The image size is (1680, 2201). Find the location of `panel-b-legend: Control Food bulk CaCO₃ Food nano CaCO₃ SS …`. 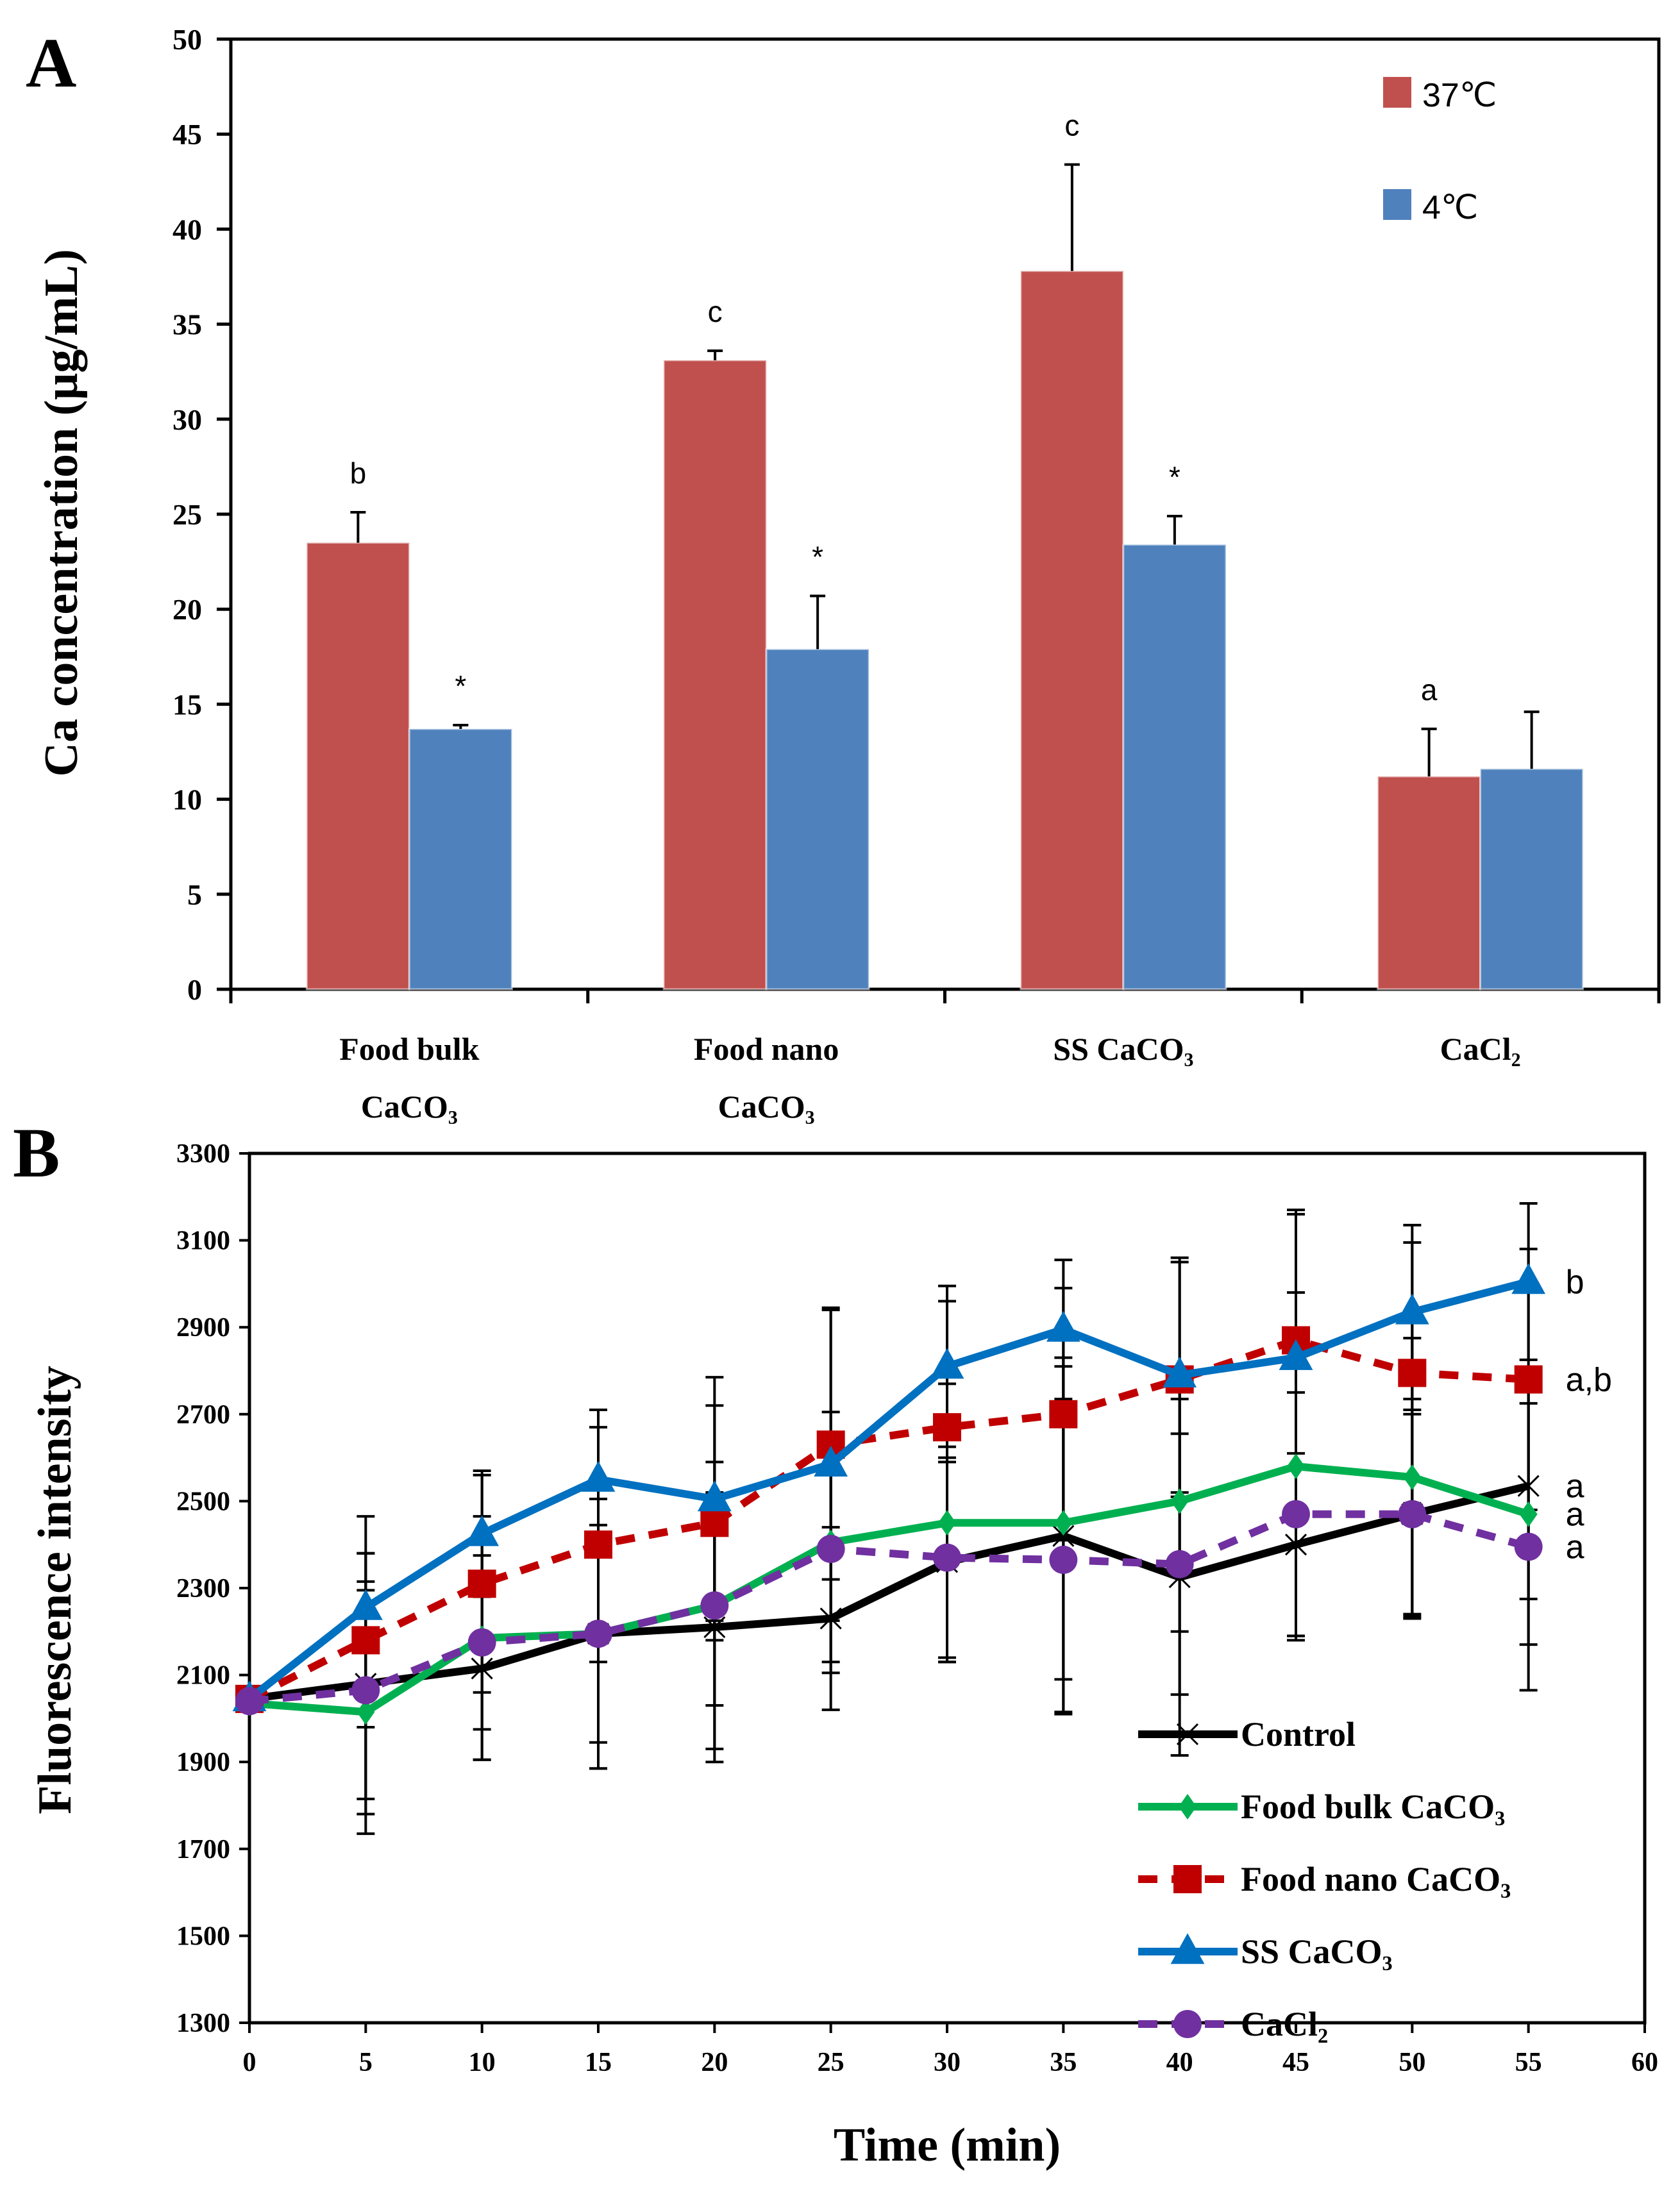

panel-b-legend: Control Food bulk CaCO₃ Food nano CaCO₃ SS … is located at coordinates (1324, 1879).